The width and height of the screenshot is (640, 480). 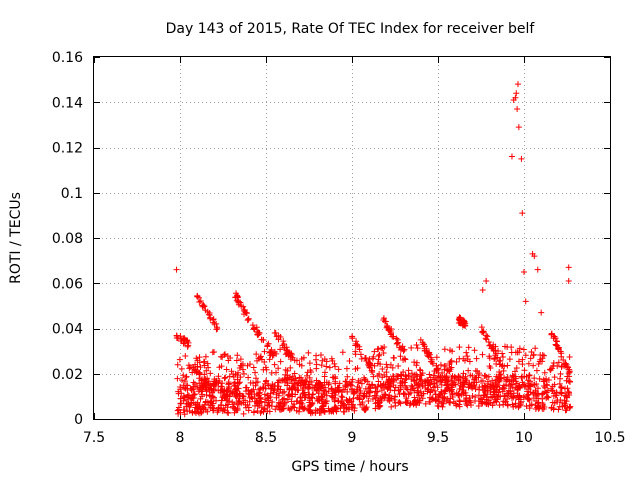 What do you see at coordinates (67, 375) in the screenshot?
I see `y-tick-label: 0.02` at bounding box center [67, 375].